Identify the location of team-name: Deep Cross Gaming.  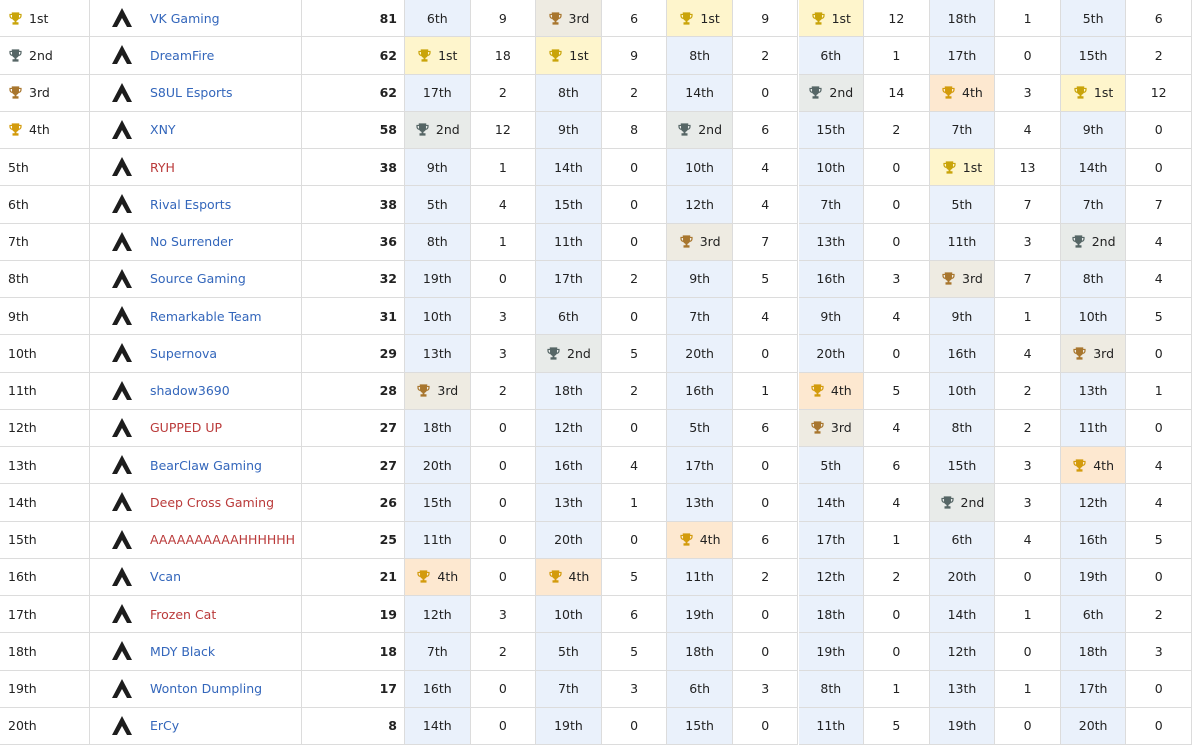
(212, 502).